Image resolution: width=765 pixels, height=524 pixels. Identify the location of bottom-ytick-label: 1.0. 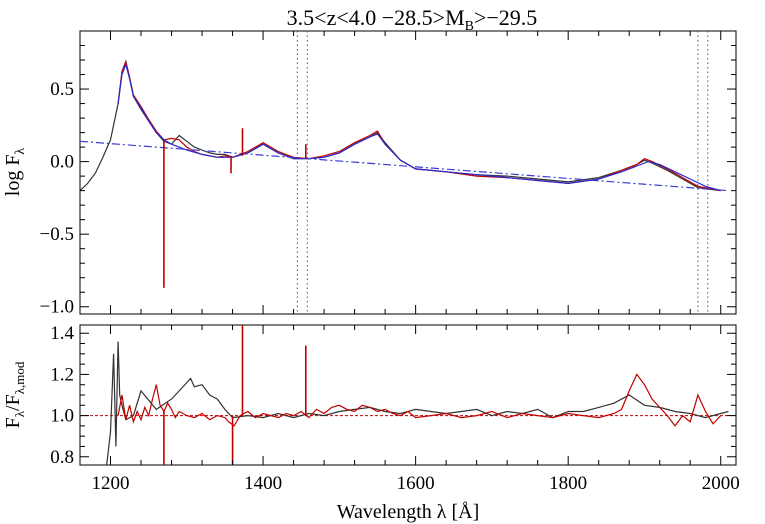
(62, 416).